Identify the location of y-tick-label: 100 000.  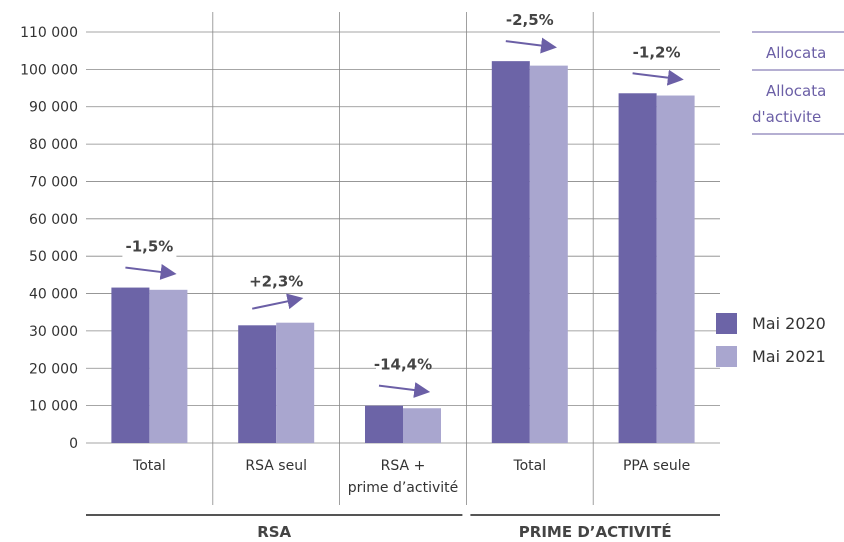
(49, 70).